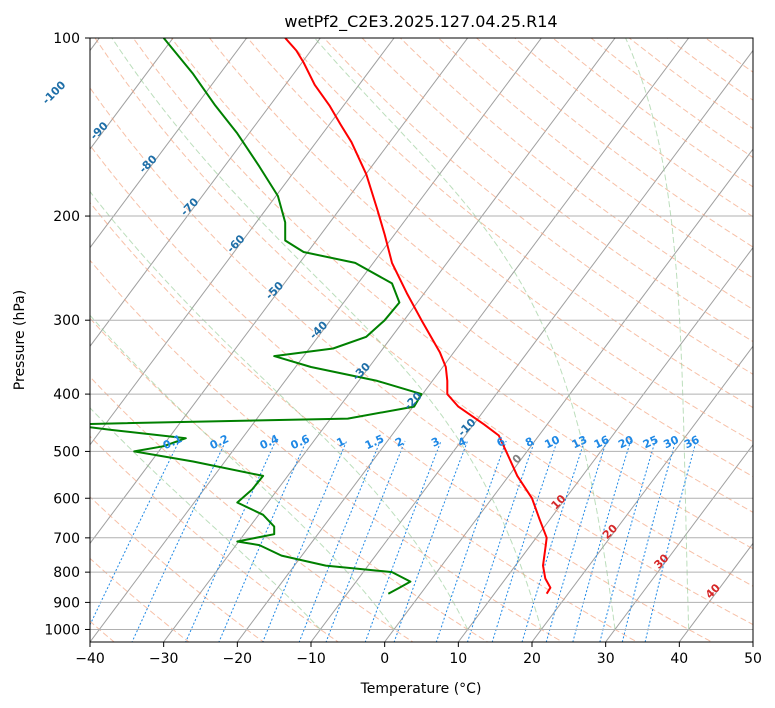 This screenshot has height=708, width=775. Describe the element at coordinates (553, 442) in the screenshot. I see `mixing-ratio-label: 10` at that location.